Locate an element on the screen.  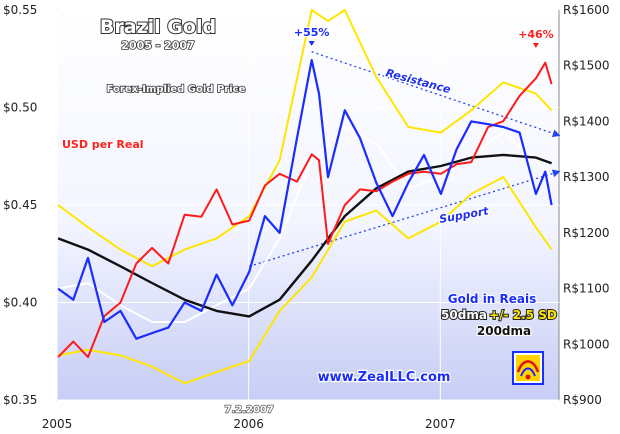
legend: Gold in Reais 50dma +/- 2.5 SD 200dma is located at coordinates (499, 315).